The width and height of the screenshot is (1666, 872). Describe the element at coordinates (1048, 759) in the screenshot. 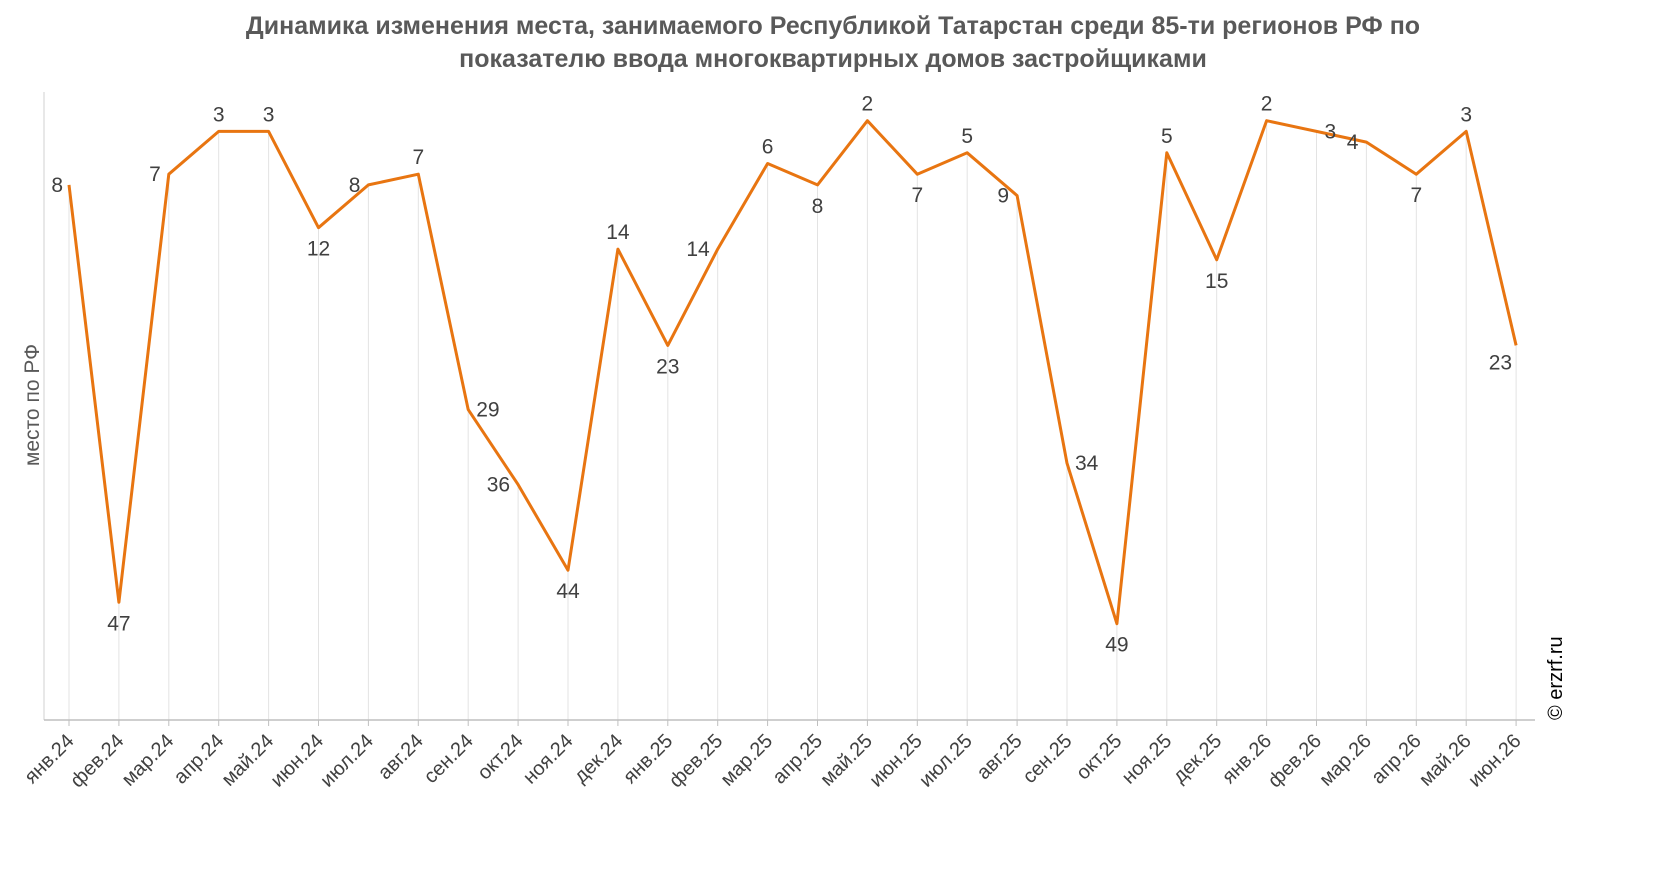

I see `x-tick-label: сен.25` at that location.